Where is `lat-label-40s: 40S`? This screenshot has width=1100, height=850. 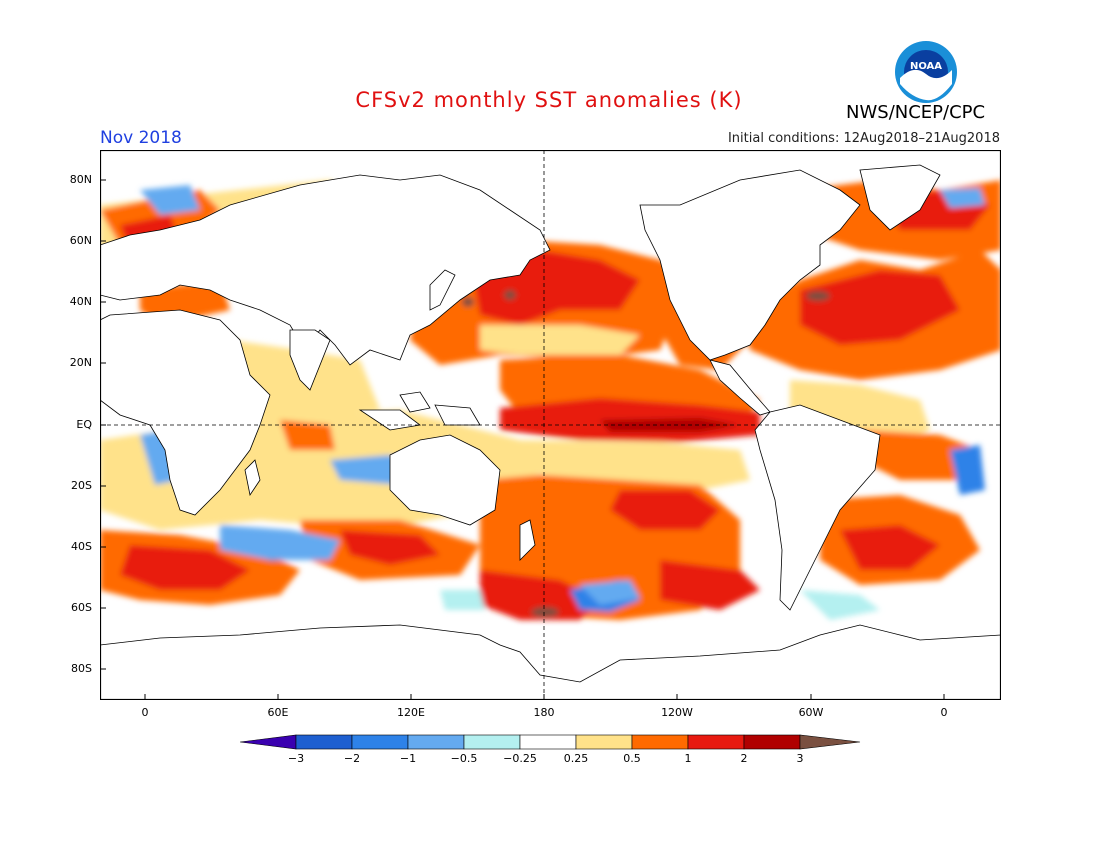
lat-label-40s: 40S is located at coordinates (81, 546).